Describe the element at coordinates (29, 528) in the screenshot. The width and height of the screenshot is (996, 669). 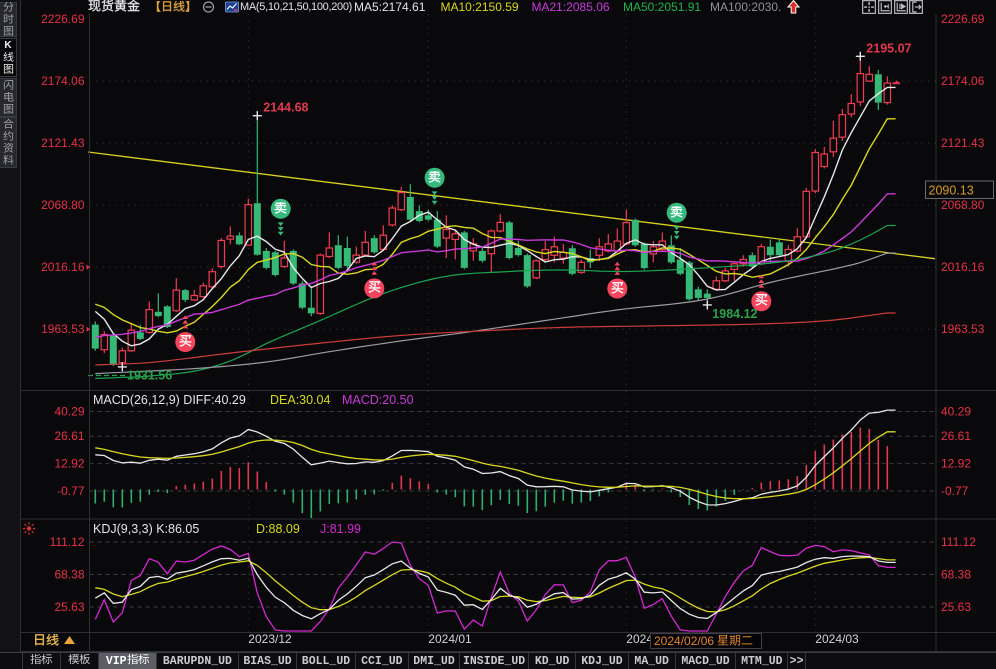
I see `indicator-settings-icon` at that location.